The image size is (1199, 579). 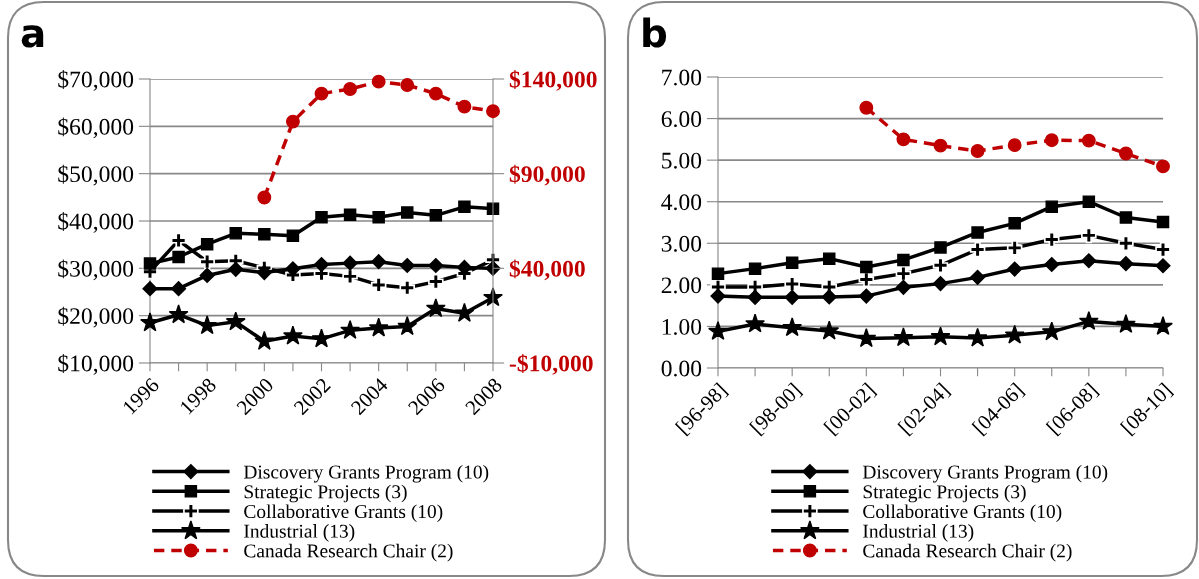 I want to click on legend-label: Collaborative Grants (10), so click(x=343, y=513).